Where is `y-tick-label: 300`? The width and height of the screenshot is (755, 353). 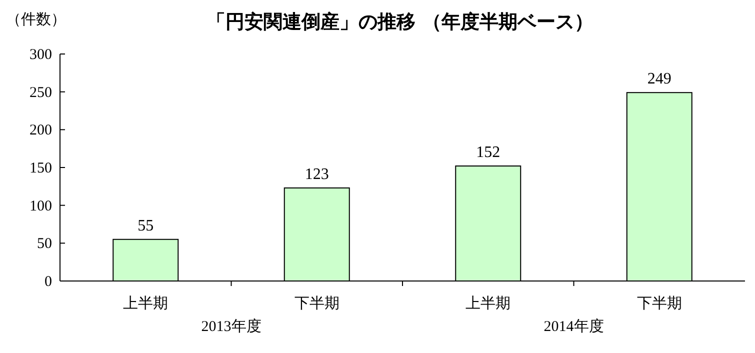
y-tick-label: 300 is located at coordinates (41, 55).